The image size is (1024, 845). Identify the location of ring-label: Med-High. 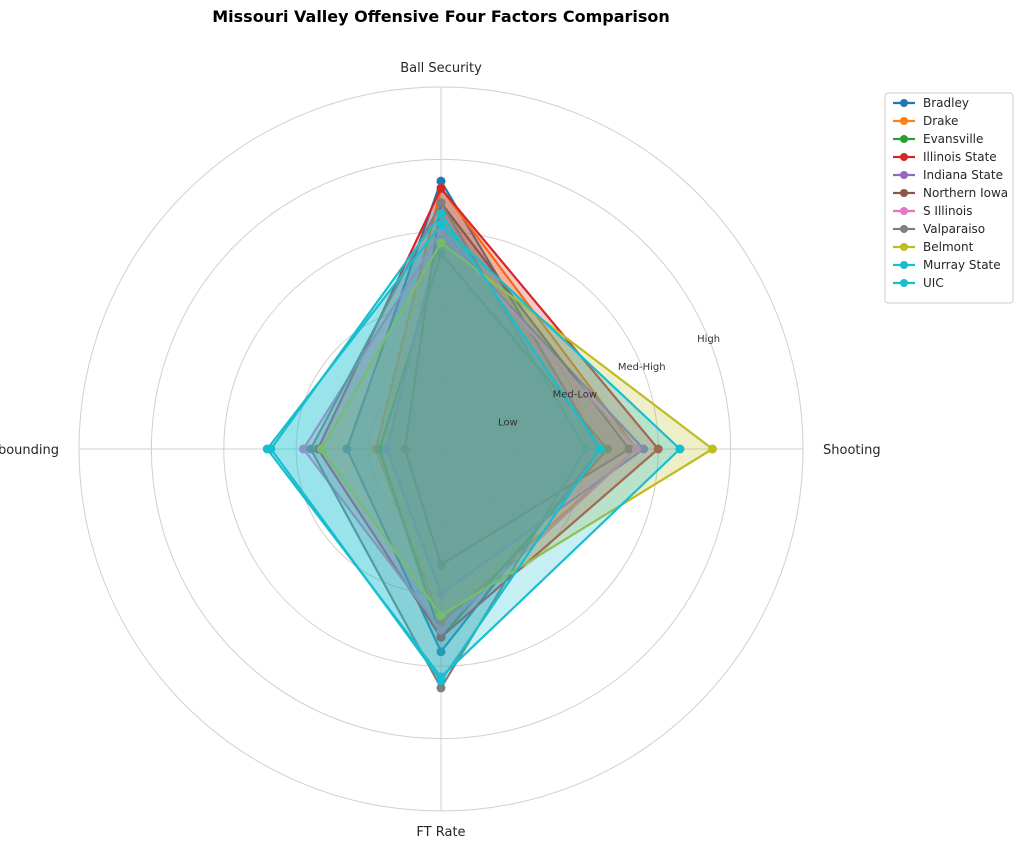
(642, 367).